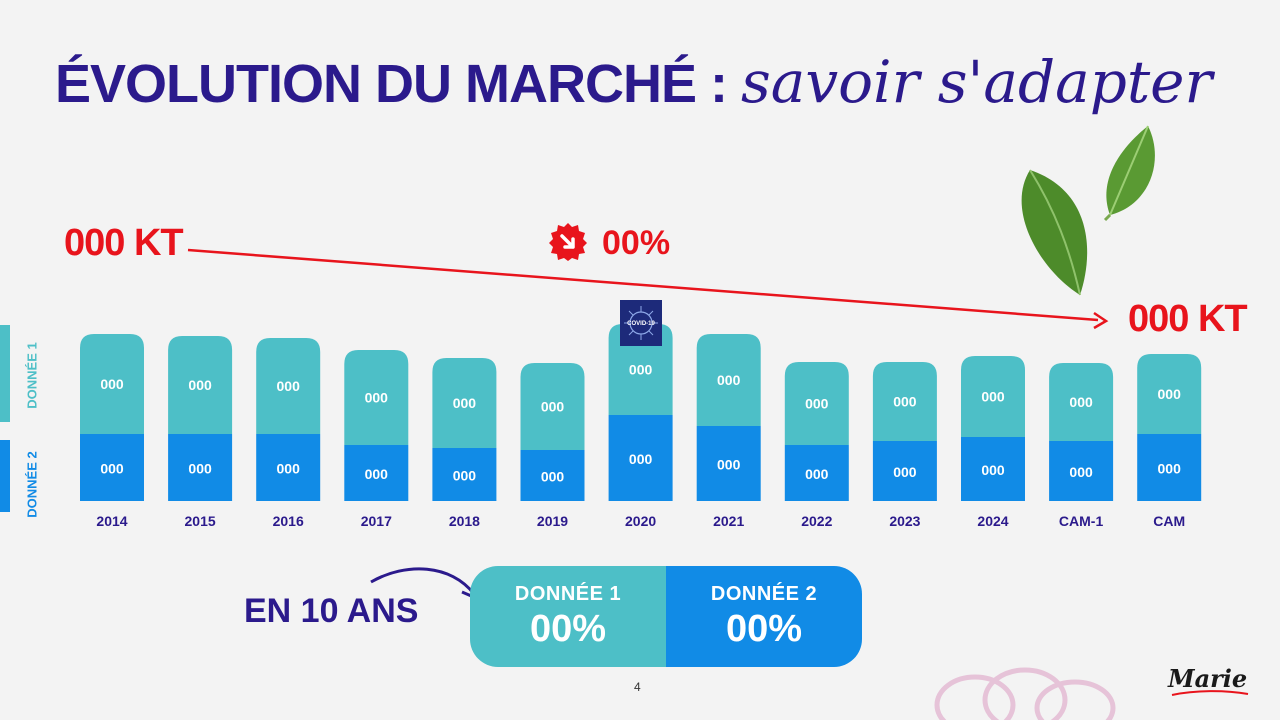 Image resolution: width=1280 pixels, height=720 pixels. I want to click on summary-item1-value: 00%, so click(568, 628).